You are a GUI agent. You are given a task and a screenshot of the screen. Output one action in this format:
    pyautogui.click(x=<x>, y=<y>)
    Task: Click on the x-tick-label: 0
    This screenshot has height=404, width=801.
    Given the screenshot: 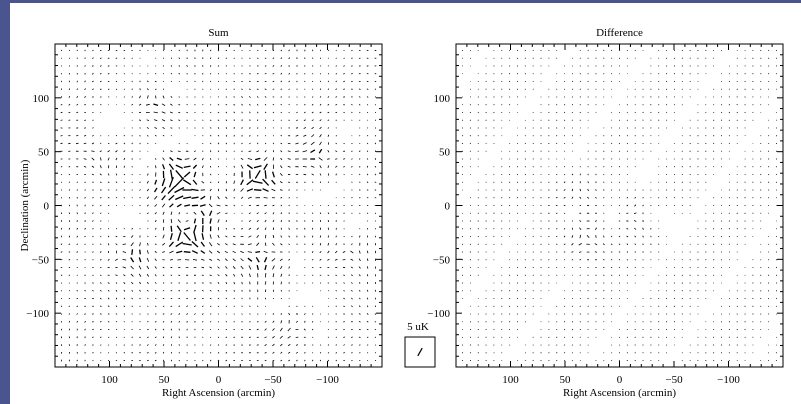 What is the action you would take?
    pyautogui.click(x=620, y=380)
    